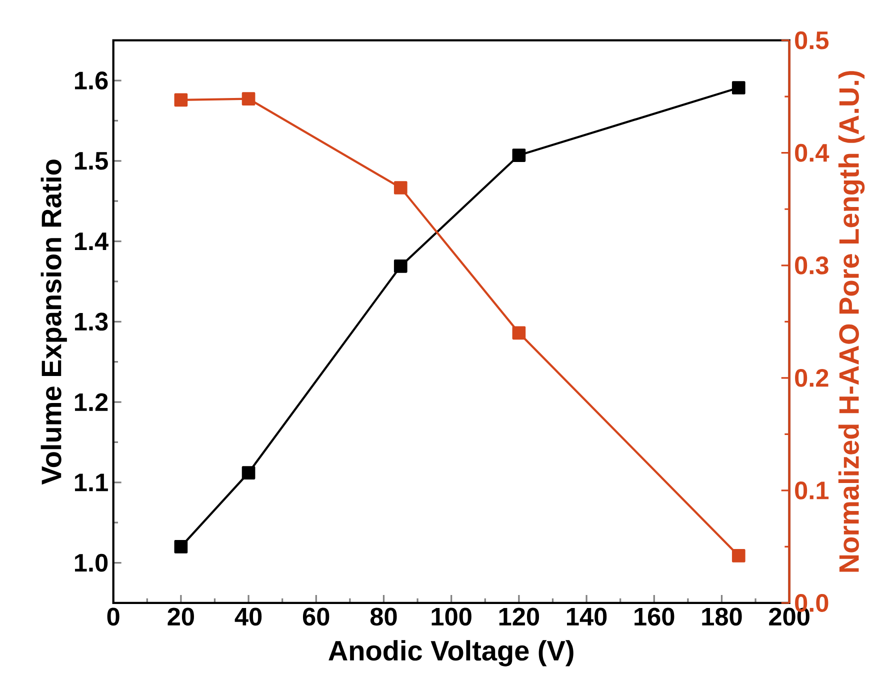 This screenshot has width=893, height=677. Describe the element at coordinates (851, 321) in the screenshot. I see `y2-axis-title: Normalized H-AAO Pore Length (A.U.)` at that location.